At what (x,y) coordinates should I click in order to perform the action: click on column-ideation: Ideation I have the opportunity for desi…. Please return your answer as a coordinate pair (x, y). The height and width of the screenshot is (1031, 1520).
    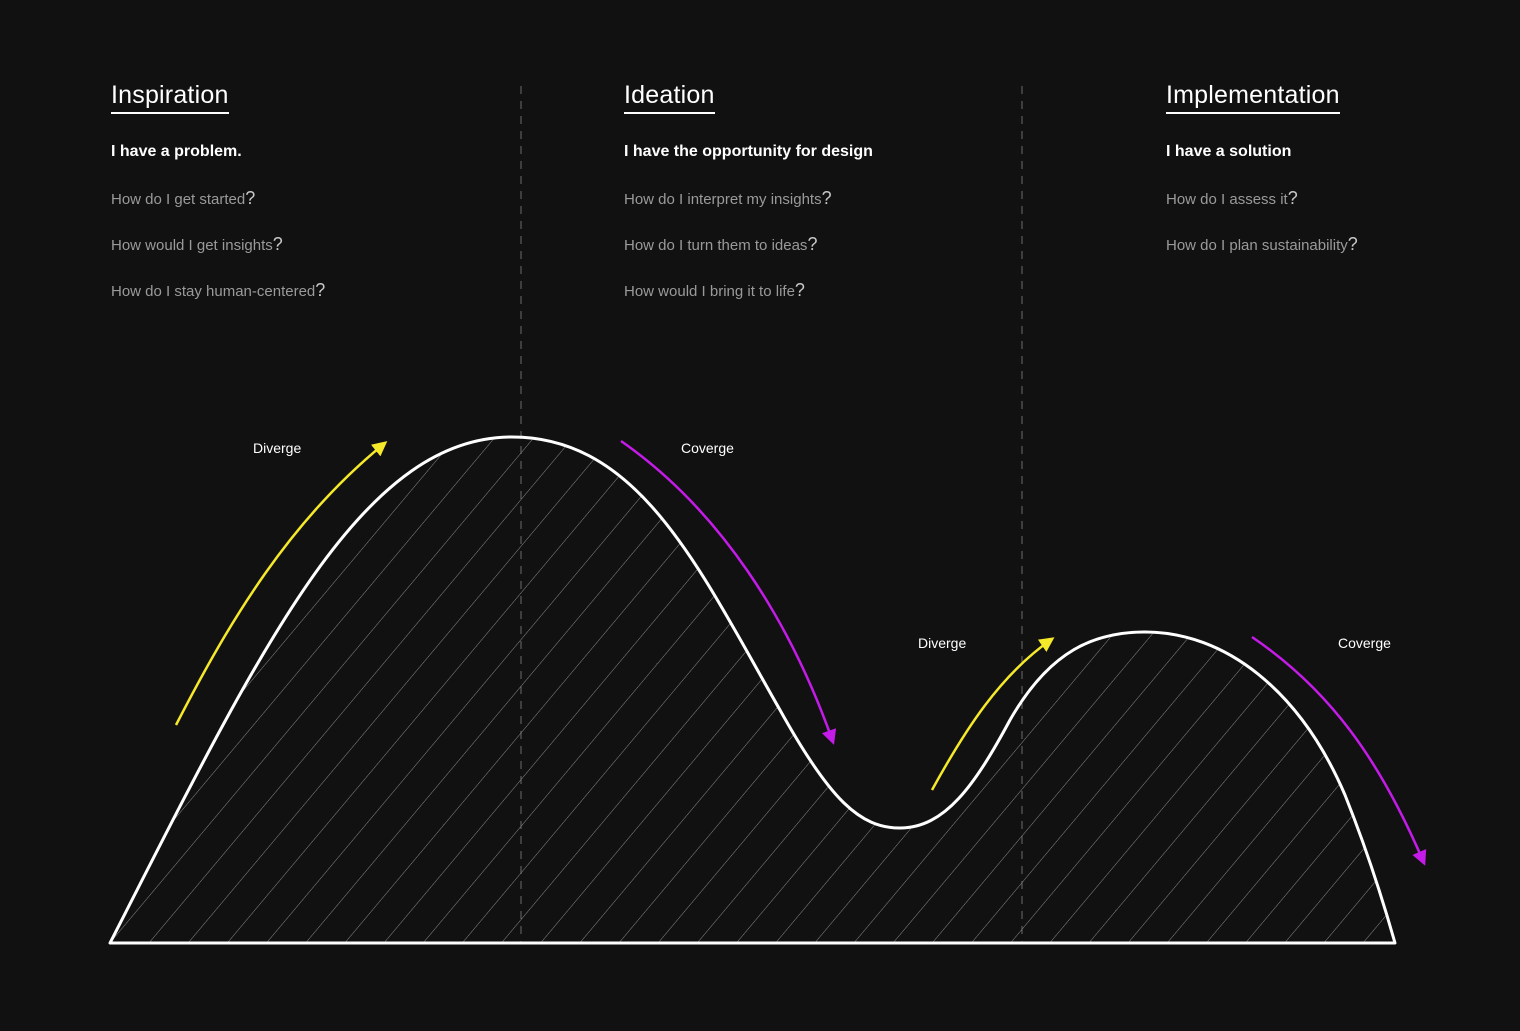
    Looking at the image, I should click on (748, 203).